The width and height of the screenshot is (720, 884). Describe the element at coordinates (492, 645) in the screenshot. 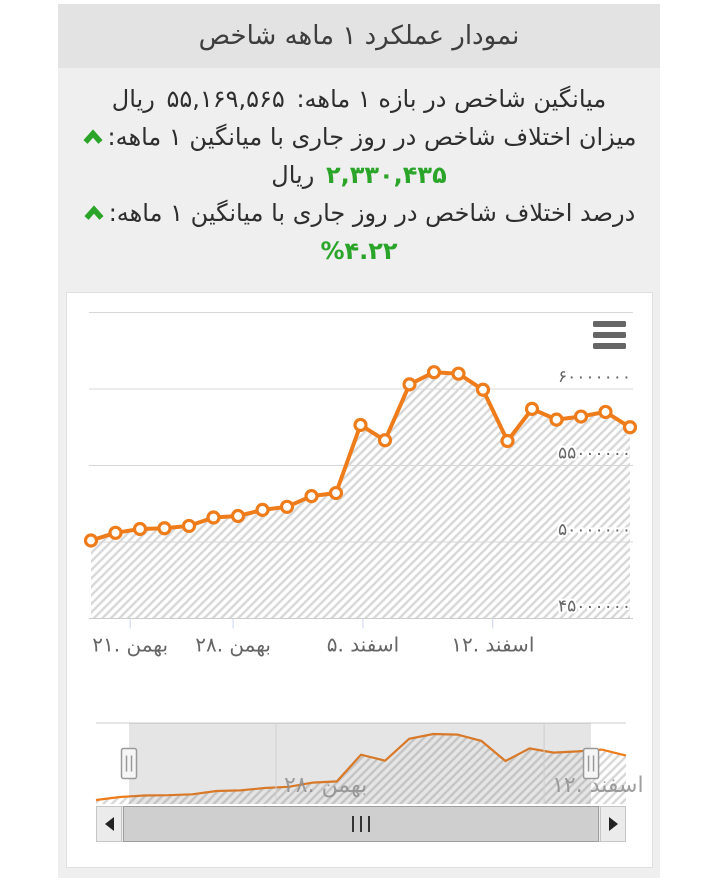

I see `x-axis-label: ۱۲. اسفند` at that location.